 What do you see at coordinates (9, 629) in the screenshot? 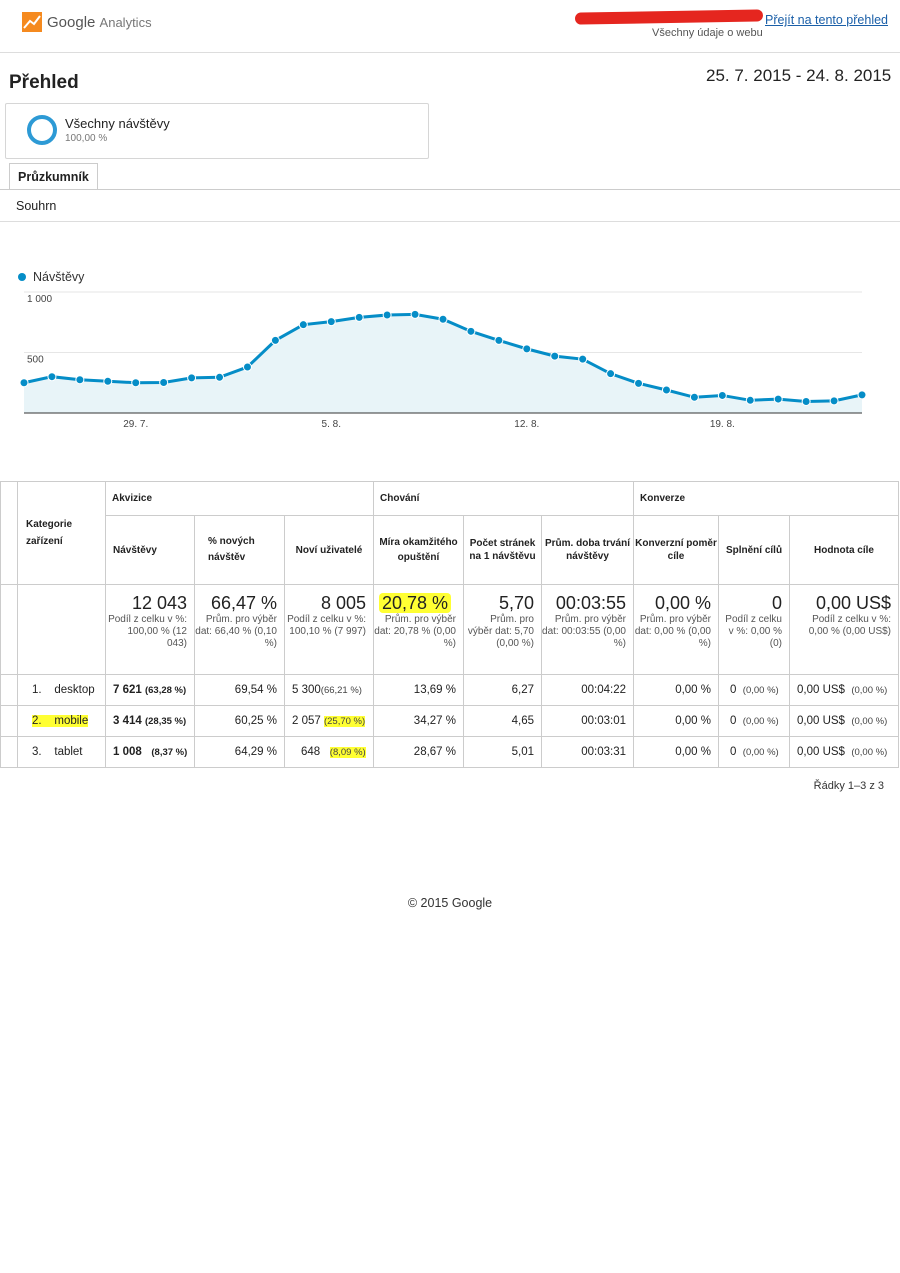
I see `summary-empty-cell` at bounding box center [9, 629].